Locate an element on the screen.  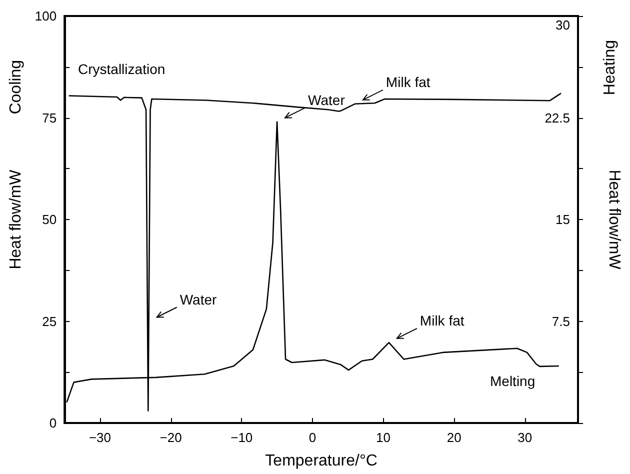
y2-axis-title: Heat flow/mW is located at coordinates (614, 220).